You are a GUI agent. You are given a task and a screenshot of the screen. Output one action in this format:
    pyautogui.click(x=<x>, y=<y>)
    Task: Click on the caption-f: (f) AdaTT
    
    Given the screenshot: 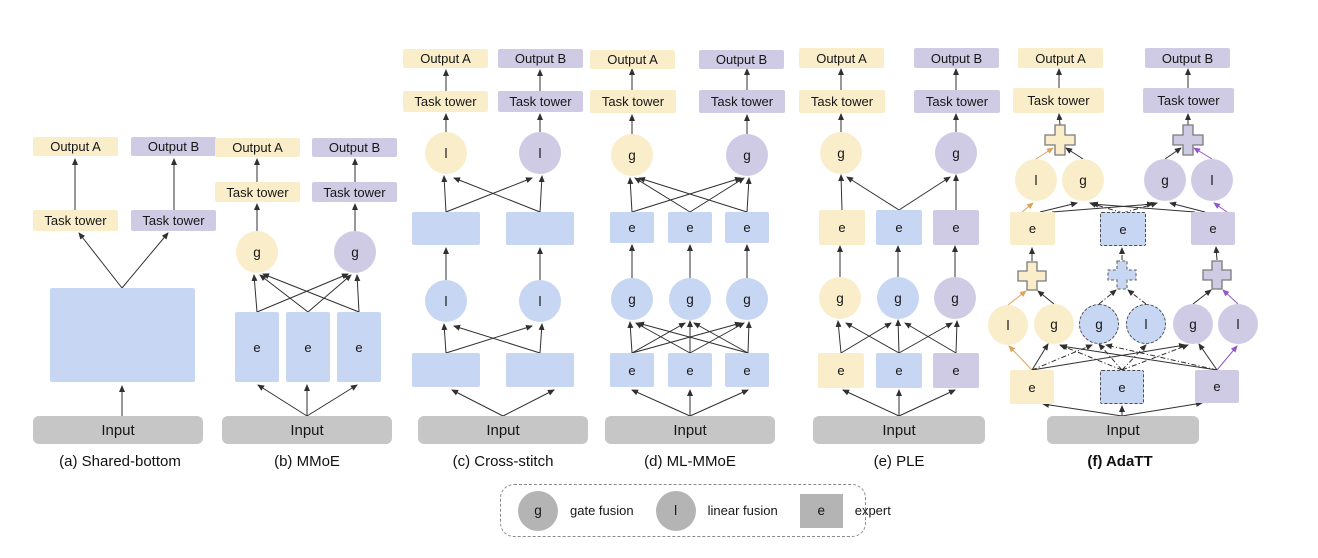 What is the action you would take?
    pyautogui.click(x=1120, y=461)
    